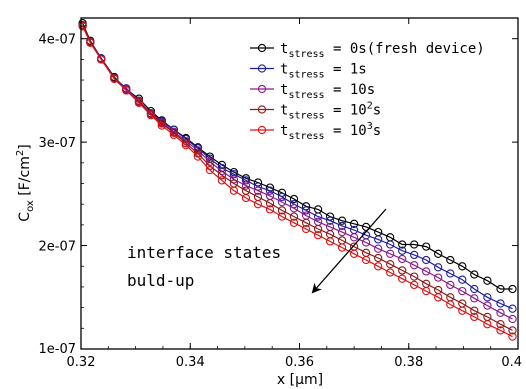  Describe the element at coordinates (57, 247) in the screenshot. I see `y-tick-label-1: 2e-07` at that location.